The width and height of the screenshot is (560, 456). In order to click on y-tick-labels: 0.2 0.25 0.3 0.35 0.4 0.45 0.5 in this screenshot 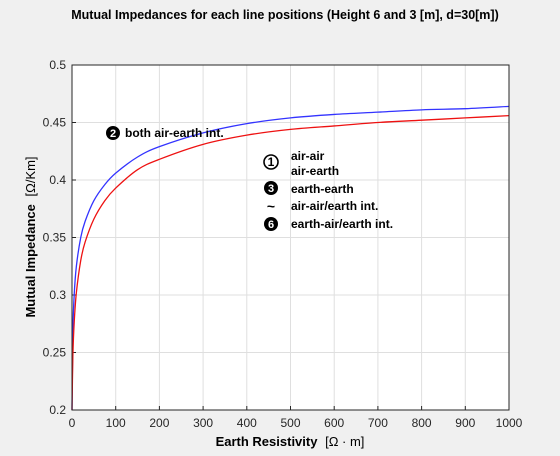, I will do `click(55, 237)`.